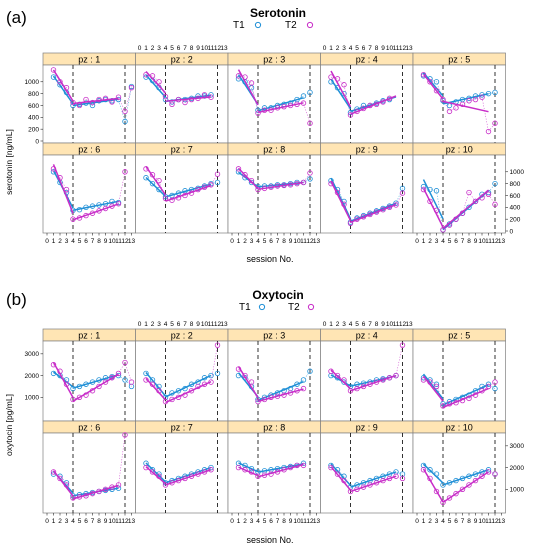 This screenshot has width=535, height=550. What do you see at coordinates (32, 354) in the screenshot?
I see `y-tick-label: 3000` at bounding box center [32, 354].